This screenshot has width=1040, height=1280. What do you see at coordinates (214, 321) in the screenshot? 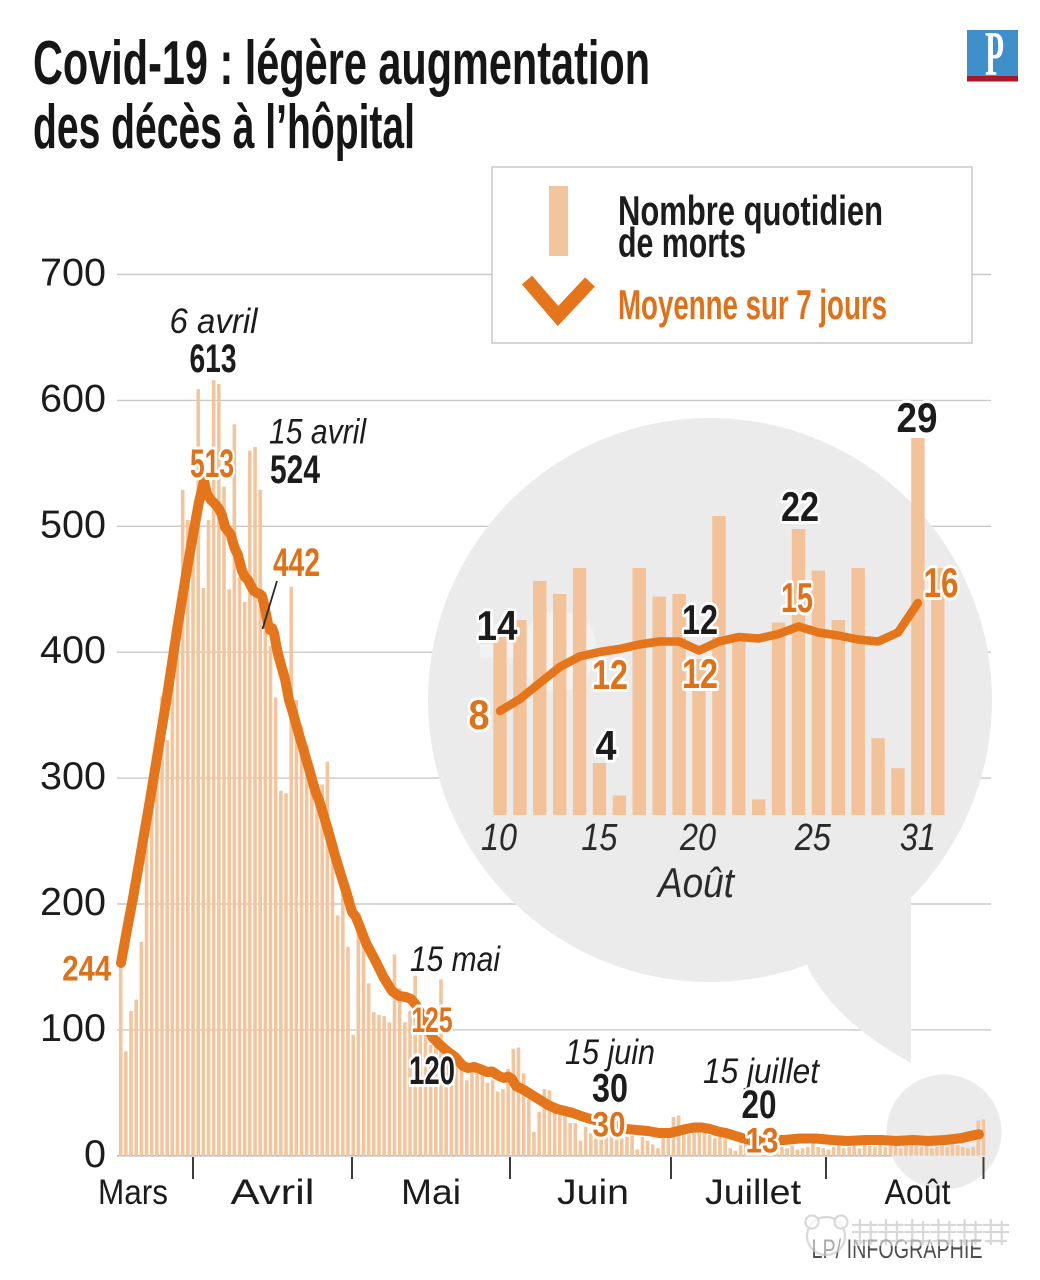
I see `svg-text: 6 avril` at bounding box center [214, 321].